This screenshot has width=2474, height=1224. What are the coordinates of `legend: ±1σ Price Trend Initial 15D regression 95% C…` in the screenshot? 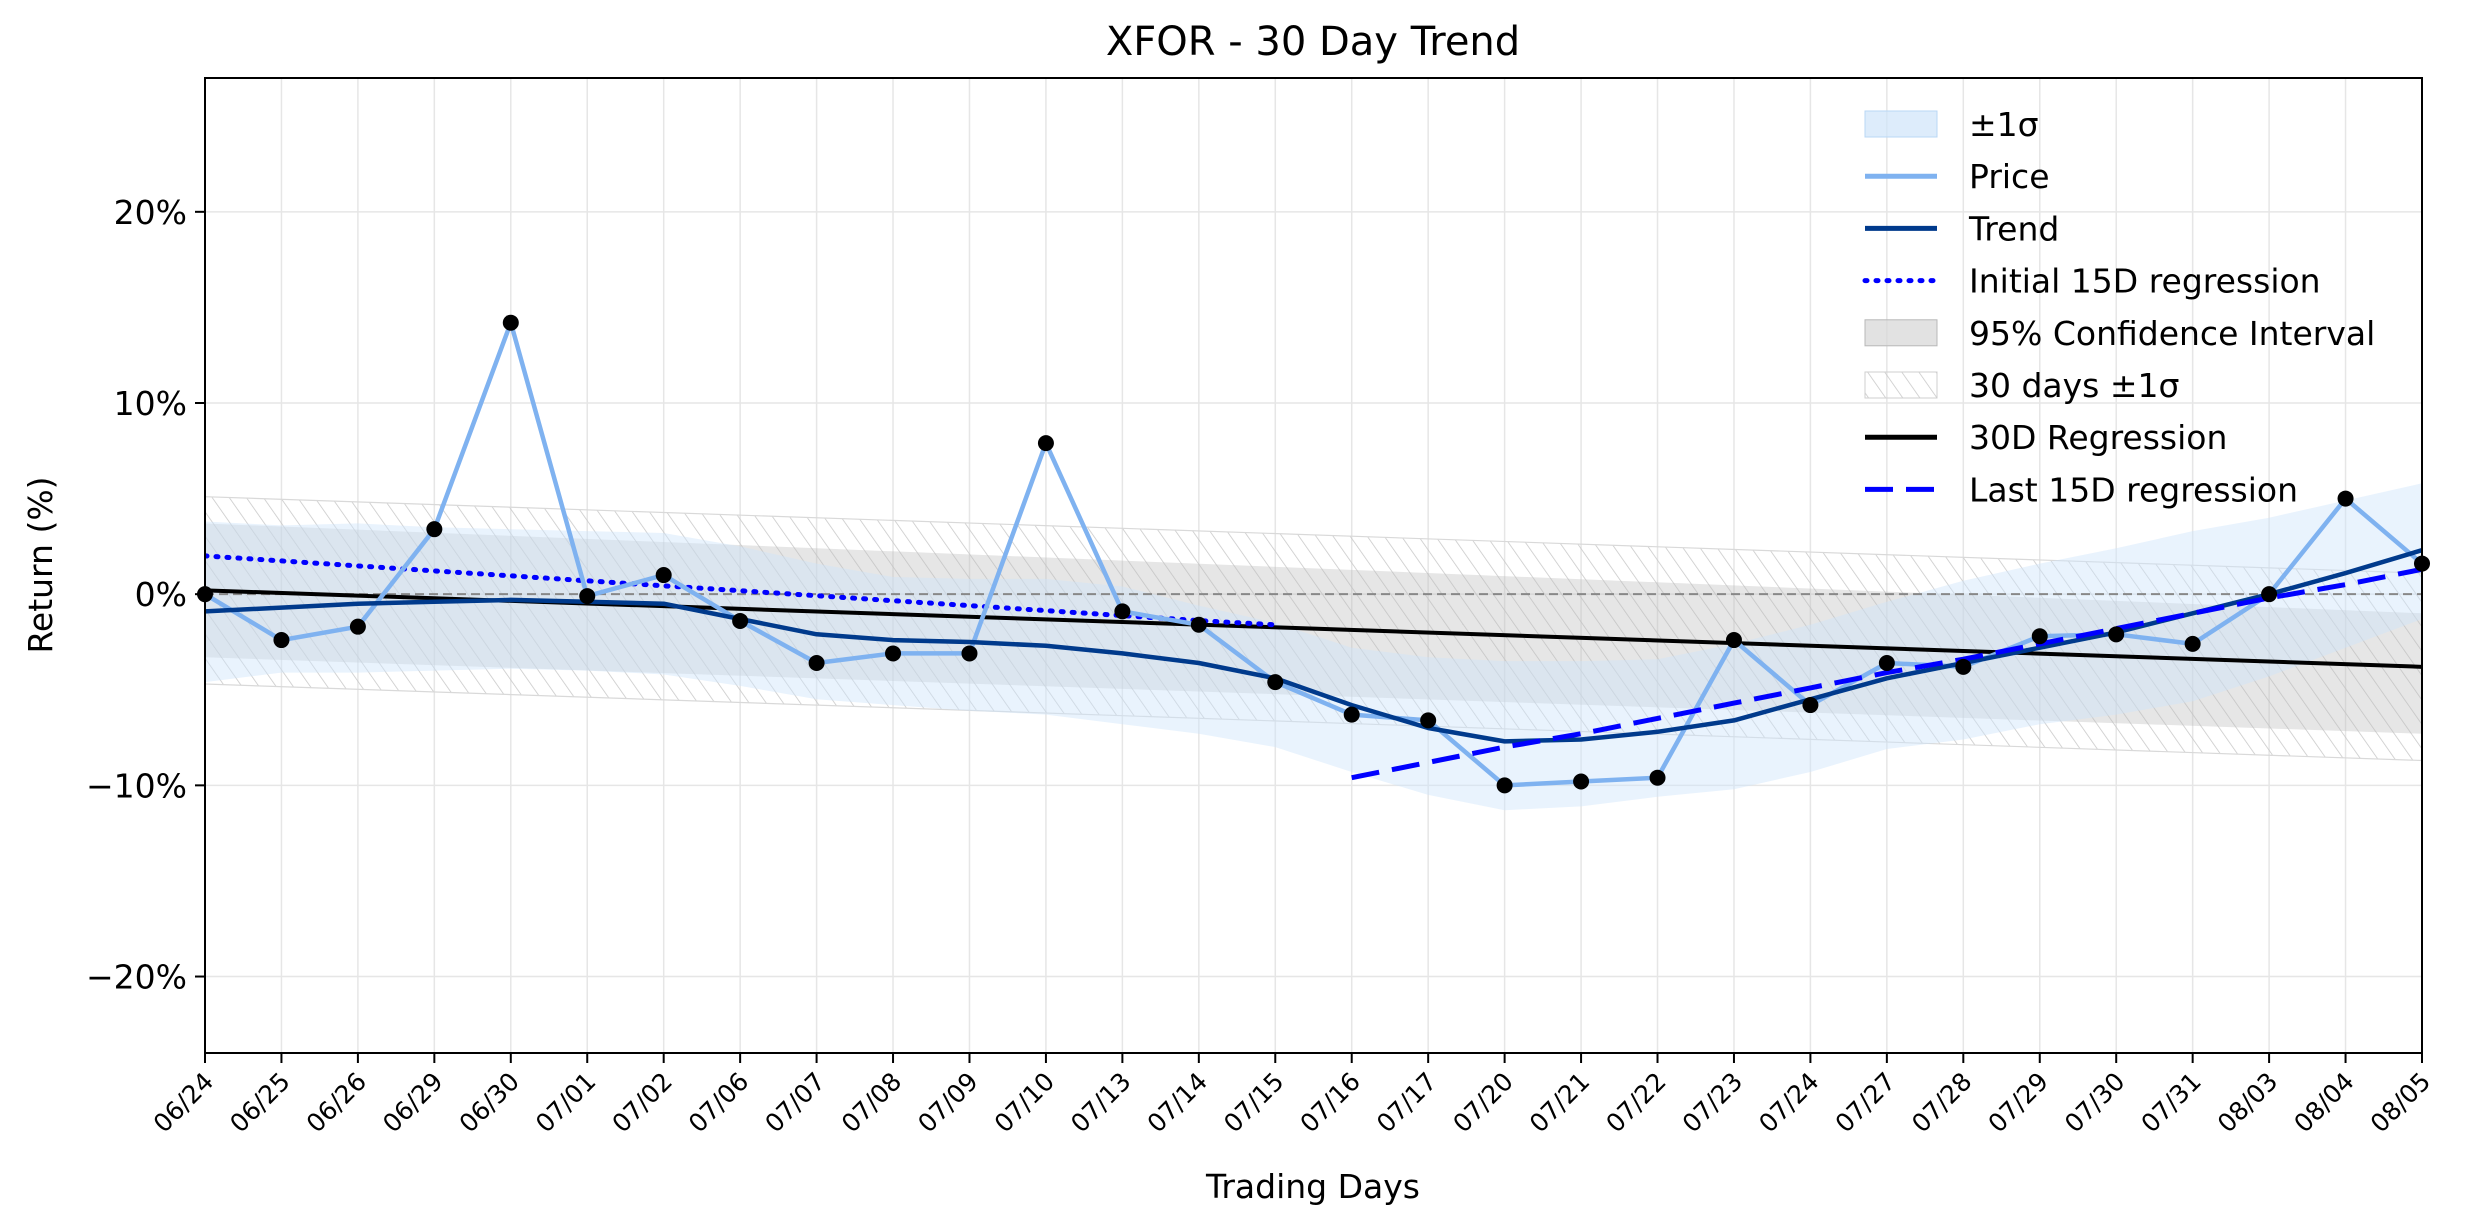 It's located at (2118, 307).